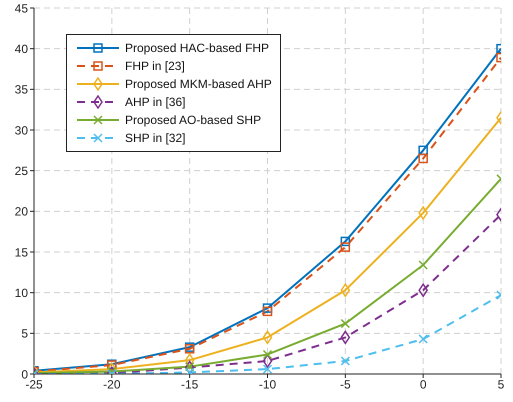  I want to click on x-tick-label: -5, so click(345, 385).